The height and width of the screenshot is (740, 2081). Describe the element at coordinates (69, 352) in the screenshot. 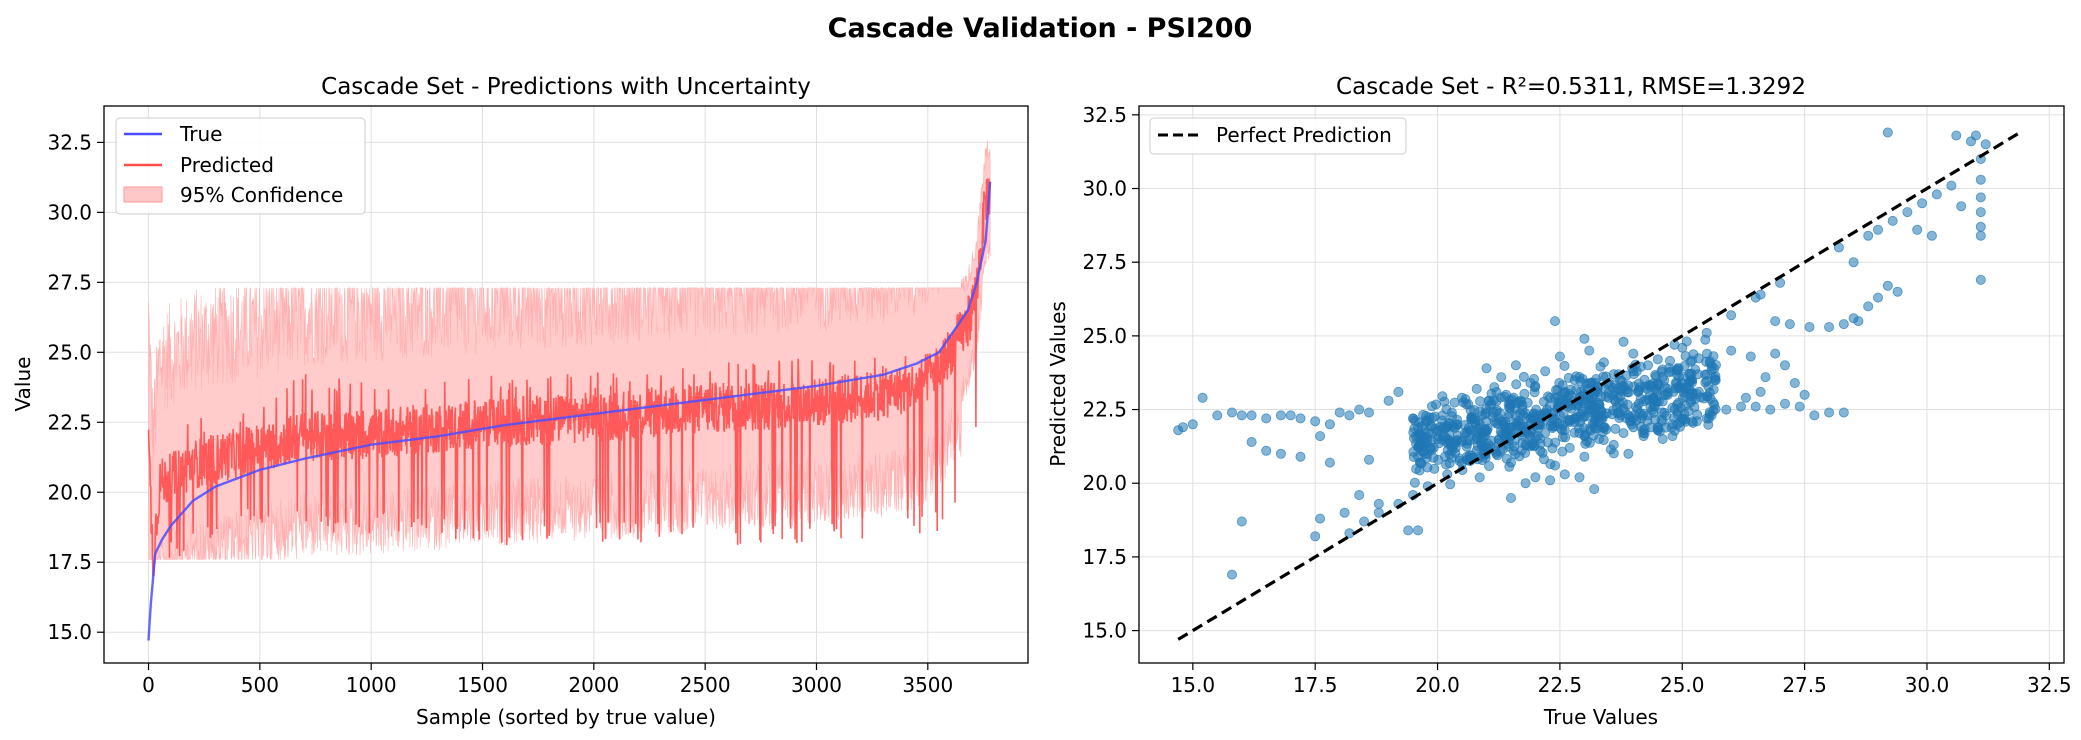

I see `y-tick-label: 25.0` at that location.